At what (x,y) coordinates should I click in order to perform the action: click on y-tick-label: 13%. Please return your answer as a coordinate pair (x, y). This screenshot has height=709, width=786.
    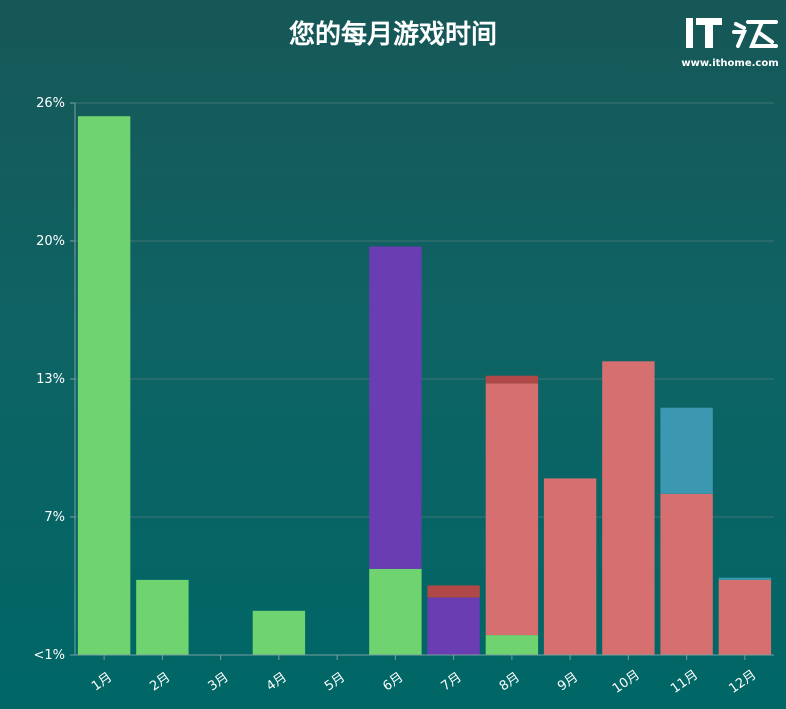
    Looking at the image, I should click on (50, 379).